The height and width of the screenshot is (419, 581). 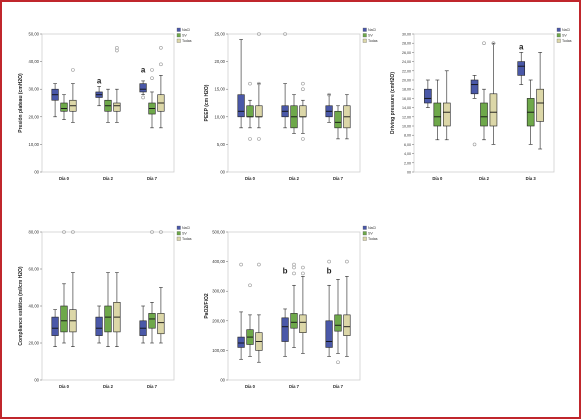 I want to click on x-tick-label: Día 7, so click(x=338, y=178).